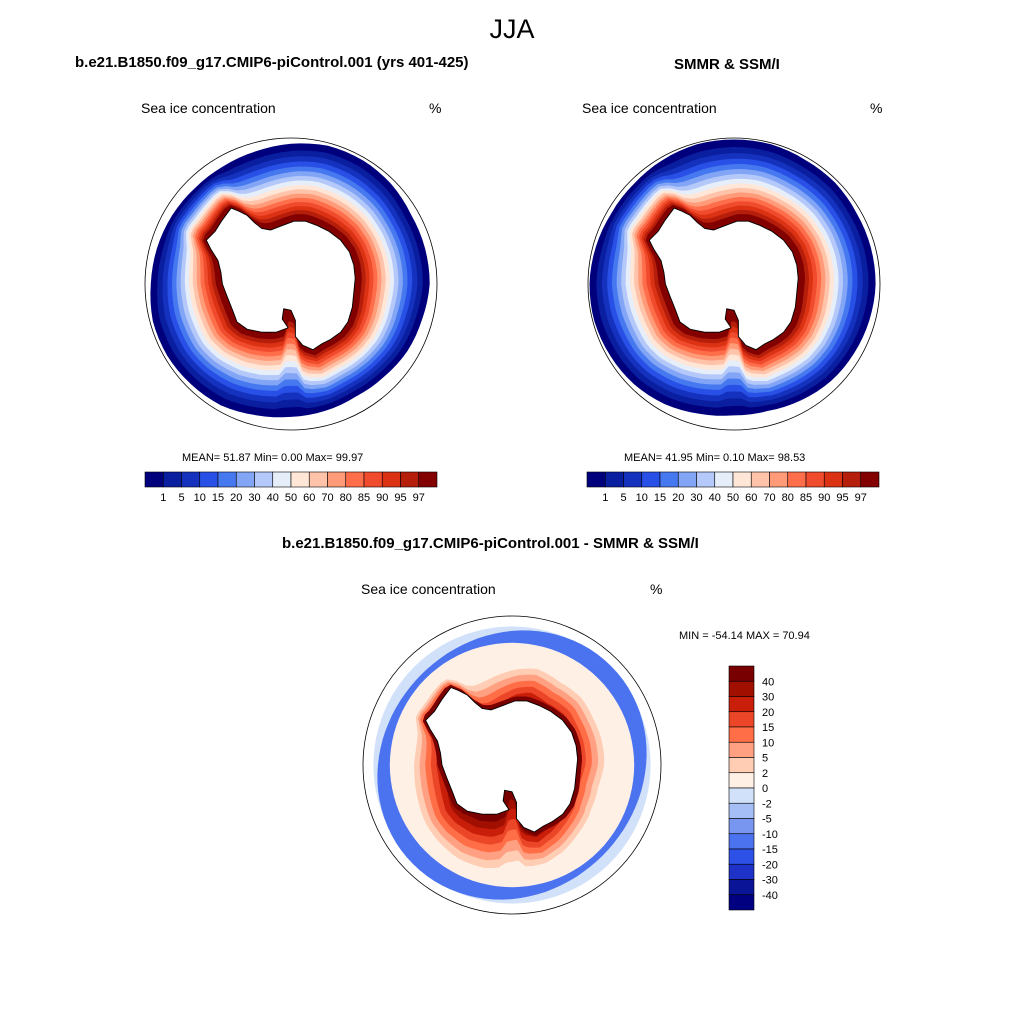 The width and height of the screenshot is (1024, 1024). What do you see at coordinates (770, 896) in the screenshot?
I see `diff-colorbar-tick-label: -40` at bounding box center [770, 896].